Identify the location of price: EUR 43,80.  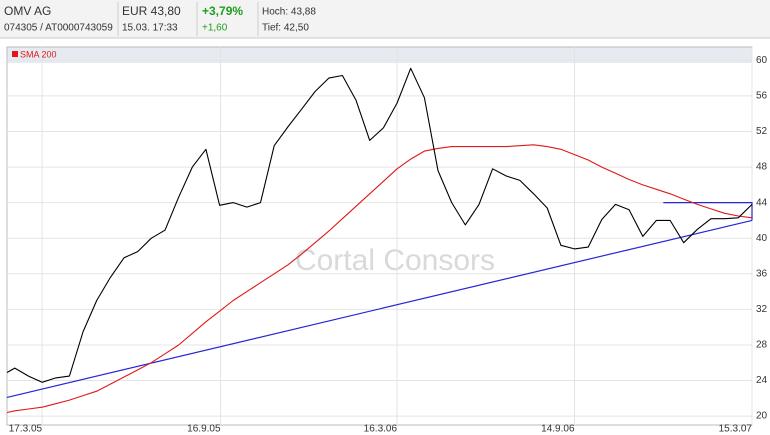
(151, 11).